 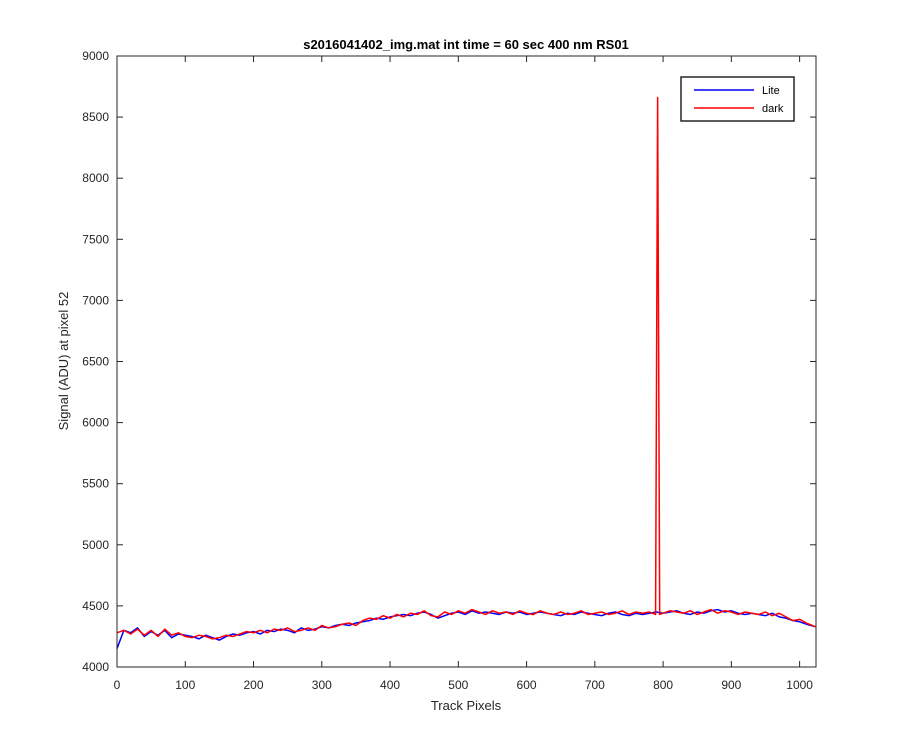 What do you see at coordinates (466, 628) in the screenshot?
I see `series-line-lite` at bounding box center [466, 628].